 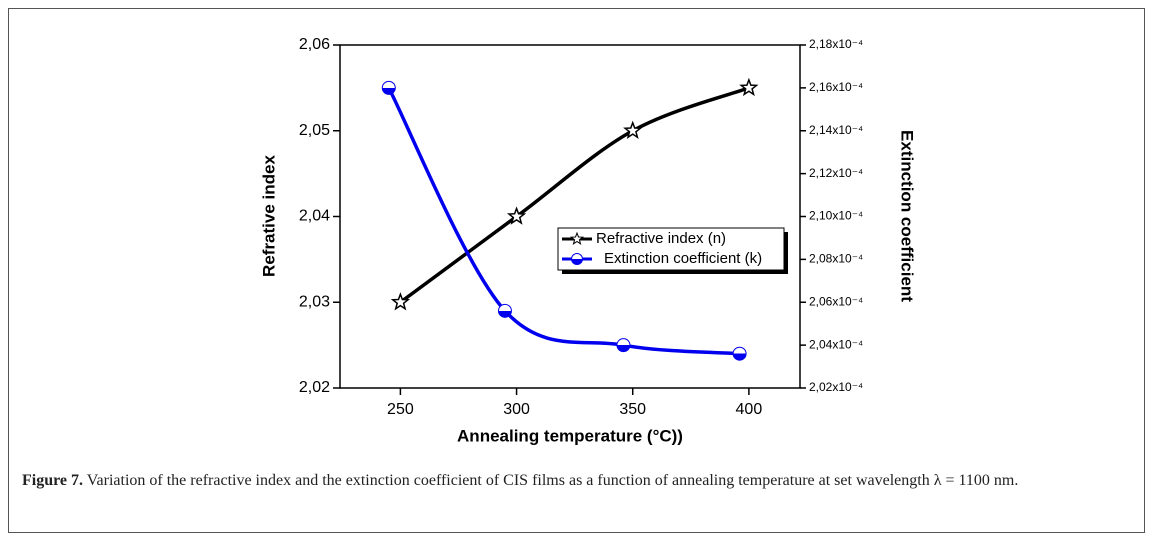 I want to click on y2-tick-label: 2,18x10⁻⁴, so click(x=836, y=44).